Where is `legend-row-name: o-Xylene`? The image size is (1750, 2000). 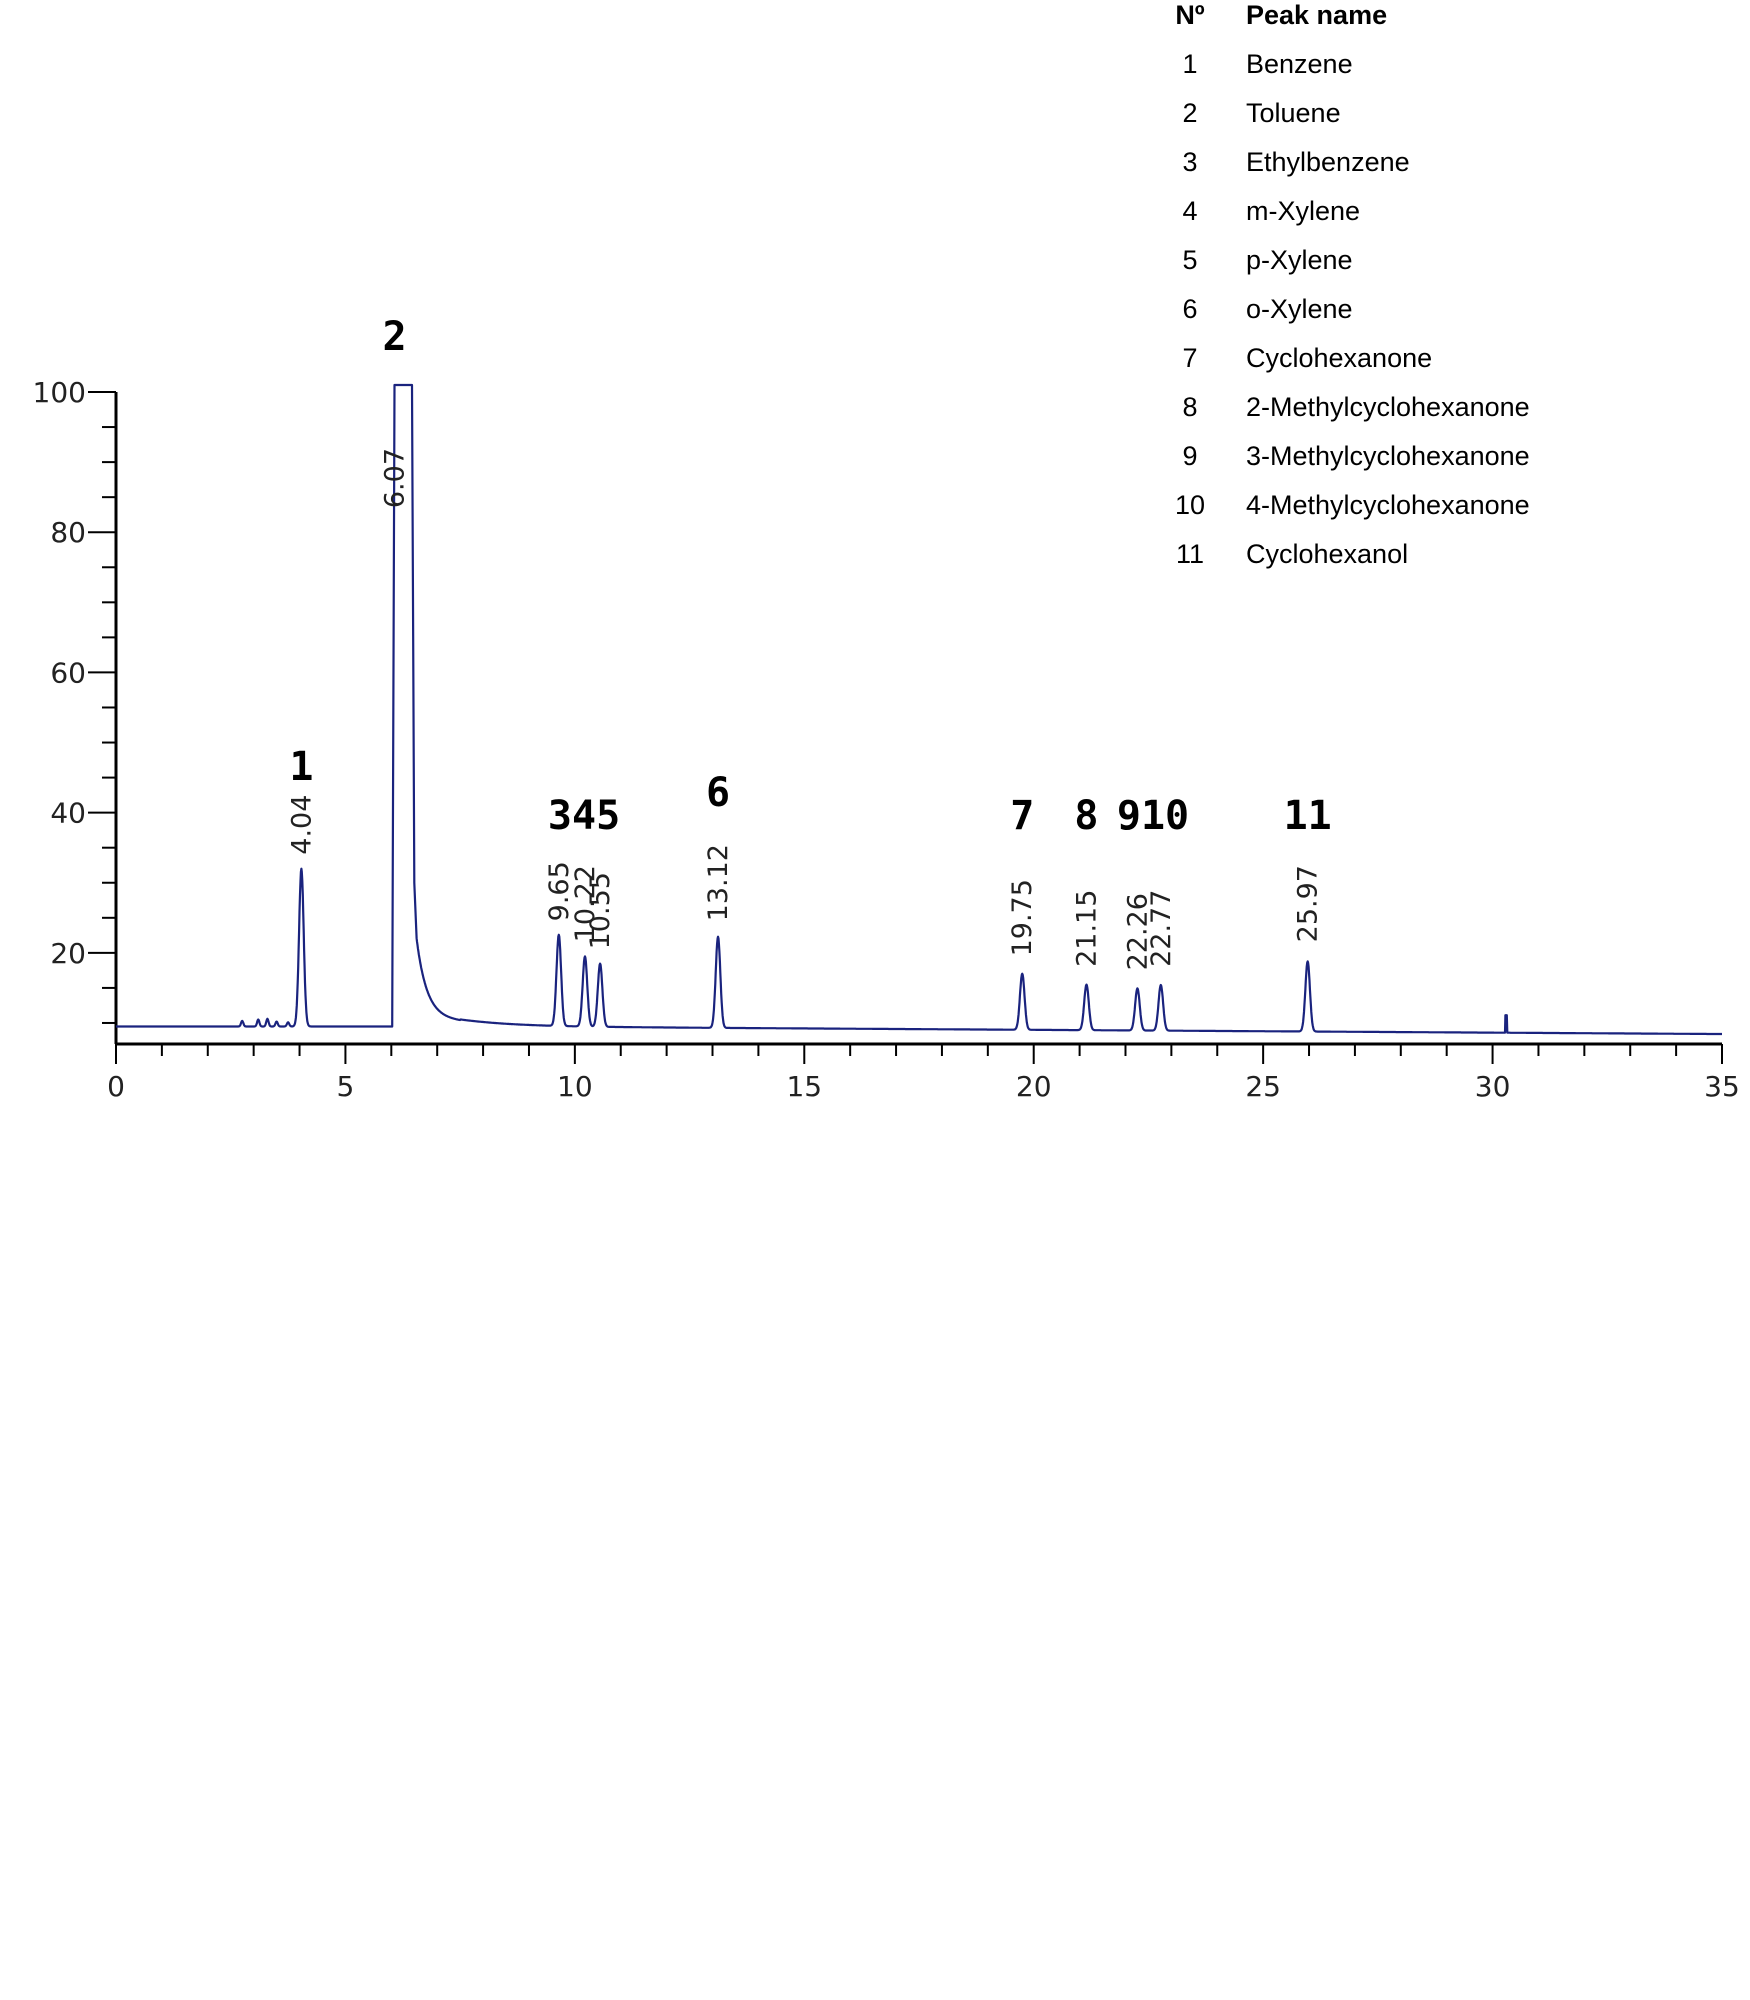 legend-row-name: o-Xylene is located at coordinates (1299, 309).